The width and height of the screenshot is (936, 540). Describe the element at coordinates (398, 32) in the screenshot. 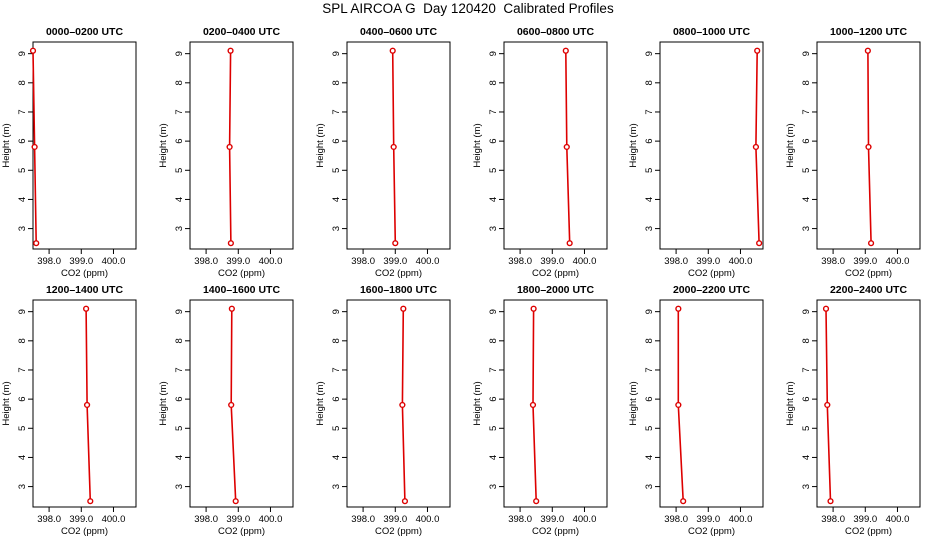

I see `panel-title: 0400–0600 UTC` at that location.